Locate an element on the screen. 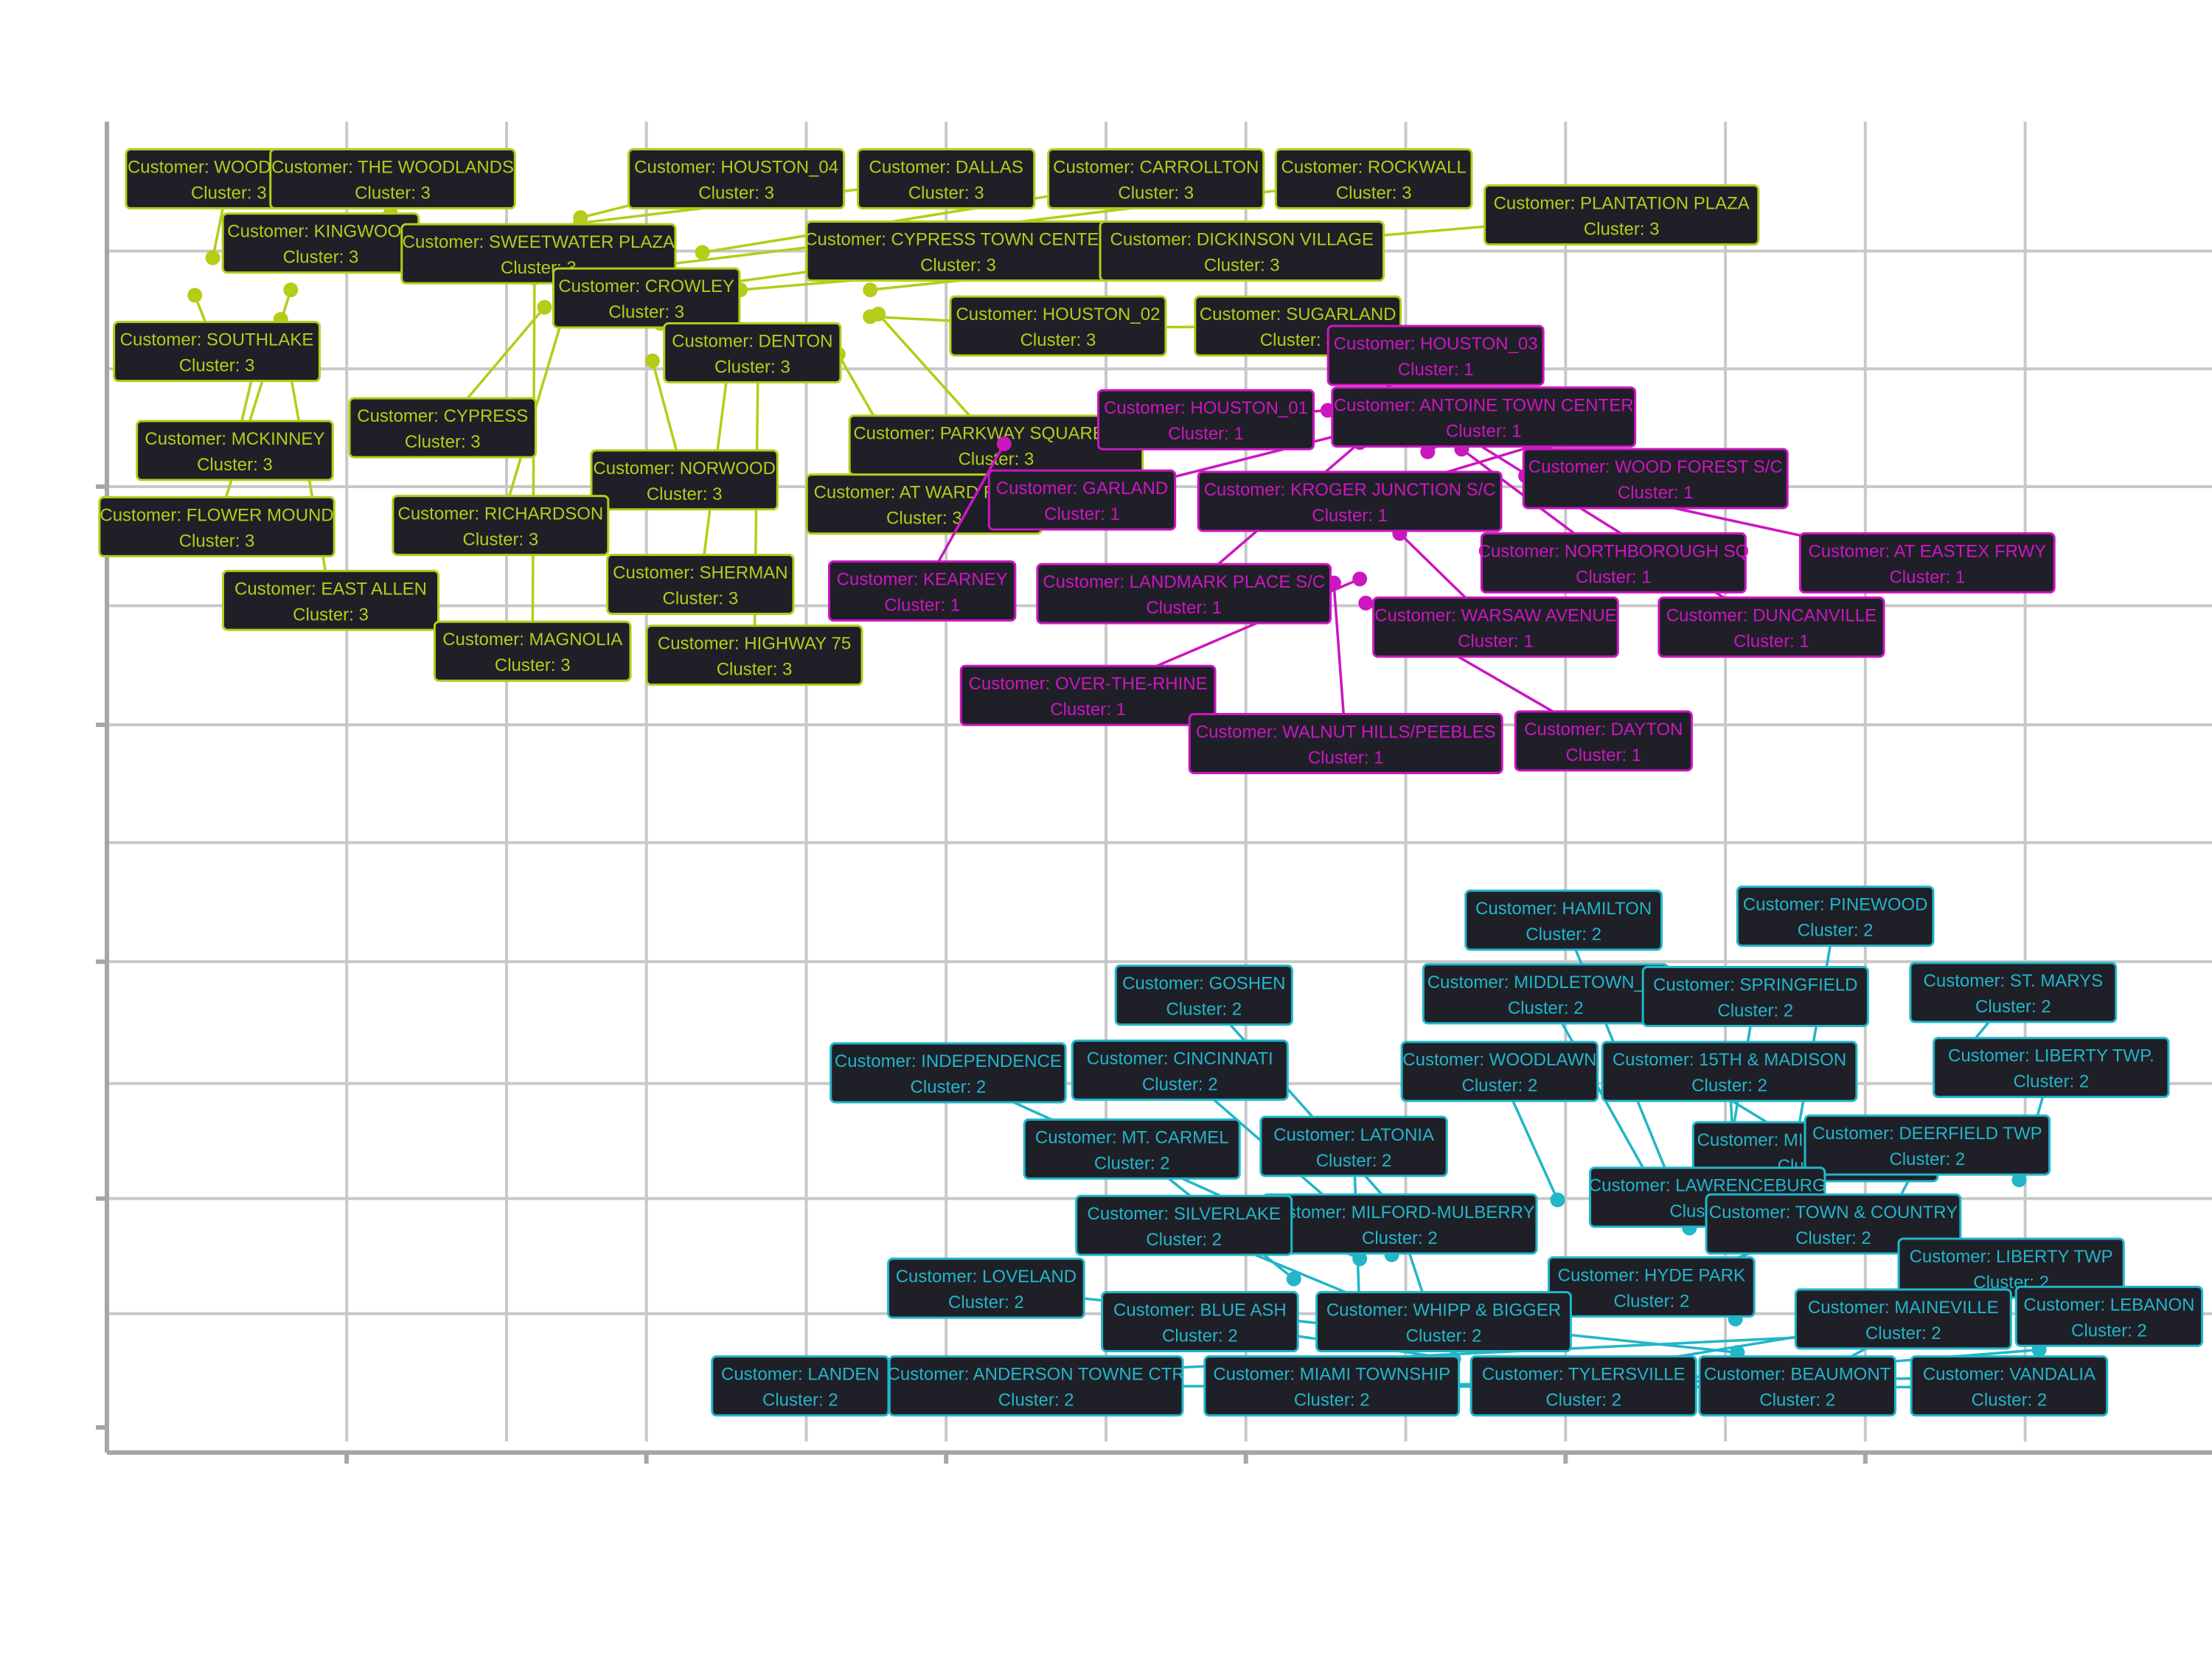 The image size is (2212, 1659). customer-label: Customer: 15TH & MADISON is located at coordinates (1729, 1060).